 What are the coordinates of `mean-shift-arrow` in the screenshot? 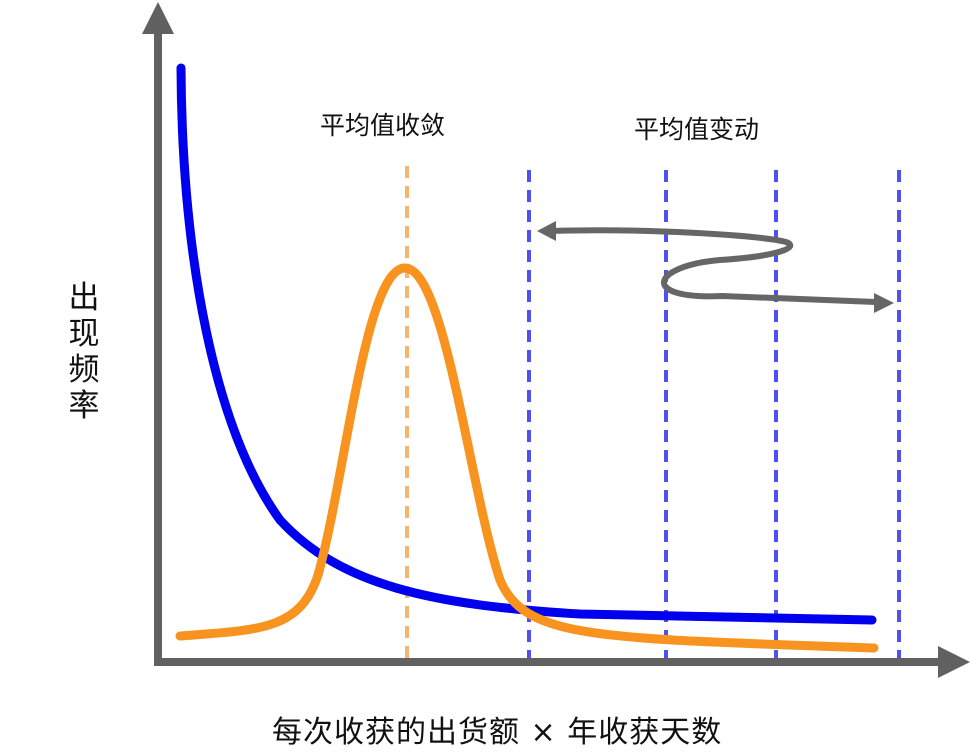 It's located at (714, 266).